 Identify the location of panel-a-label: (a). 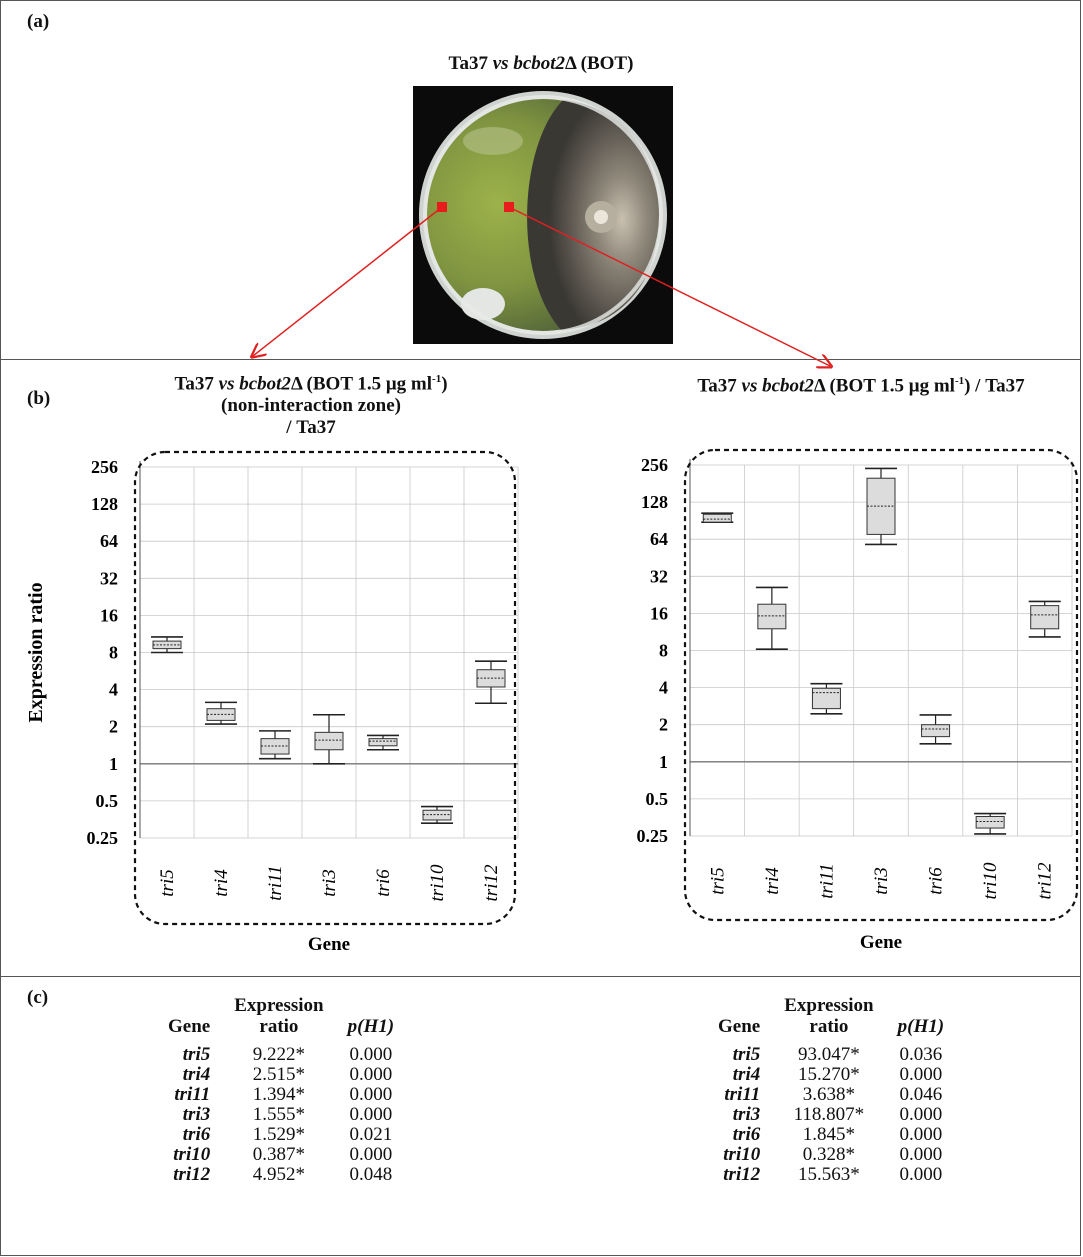
(38, 21).